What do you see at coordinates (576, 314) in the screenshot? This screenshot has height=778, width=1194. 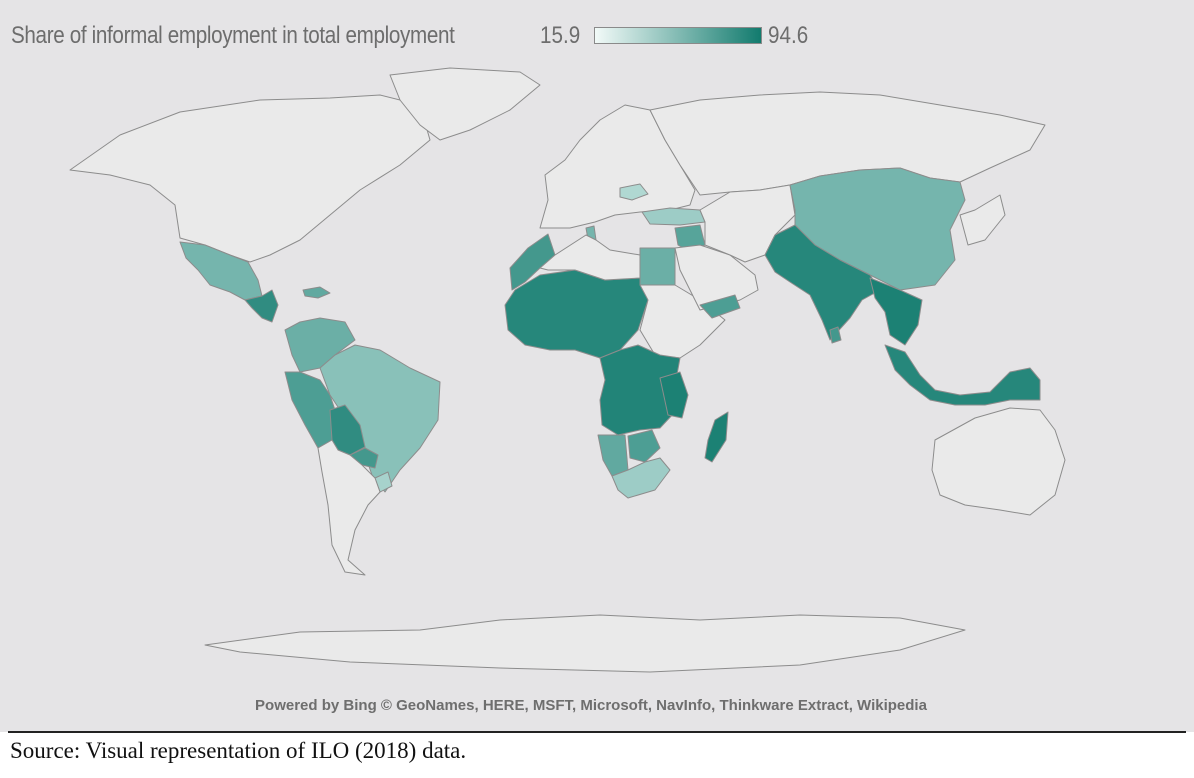 I see `region-sahel-west-africa` at bounding box center [576, 314].